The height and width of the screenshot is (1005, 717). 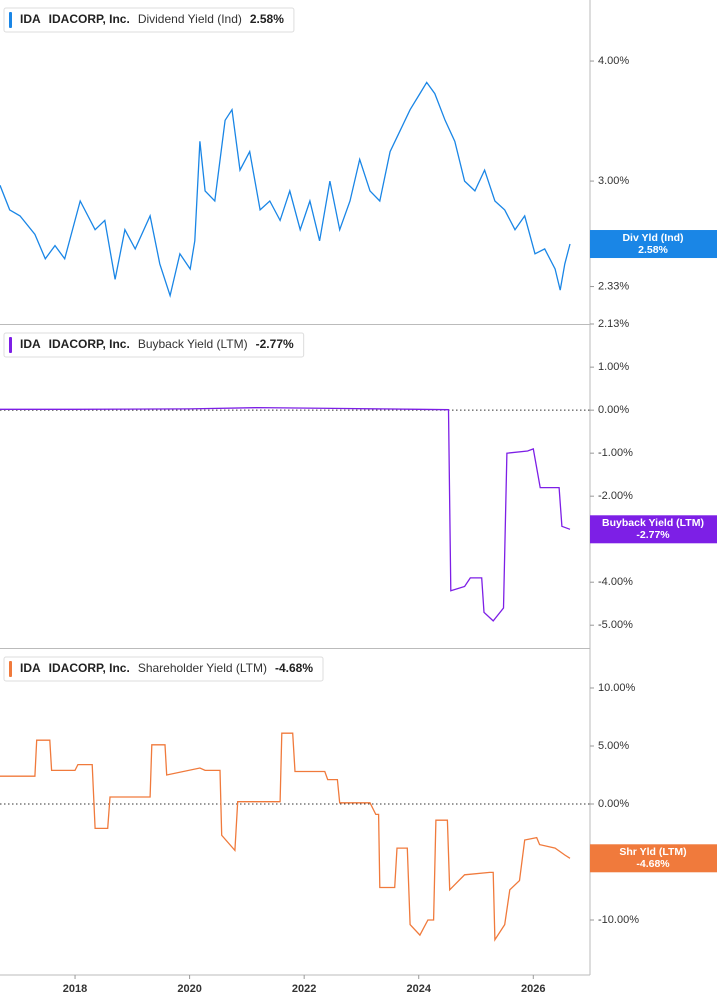 What do you see at coordinates (615, 496) in the screenshot?
I see `y-tick-label: -2.00%` at bounding box center [615, 496].